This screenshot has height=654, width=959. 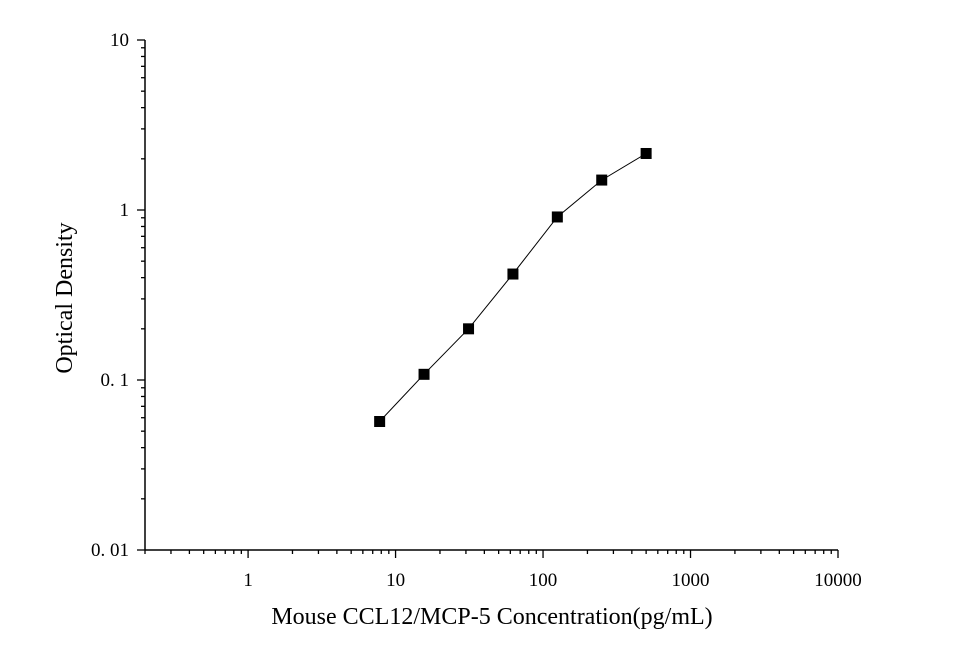 I want to click on x-tick-label: 1000, so click(x=691, y=580).